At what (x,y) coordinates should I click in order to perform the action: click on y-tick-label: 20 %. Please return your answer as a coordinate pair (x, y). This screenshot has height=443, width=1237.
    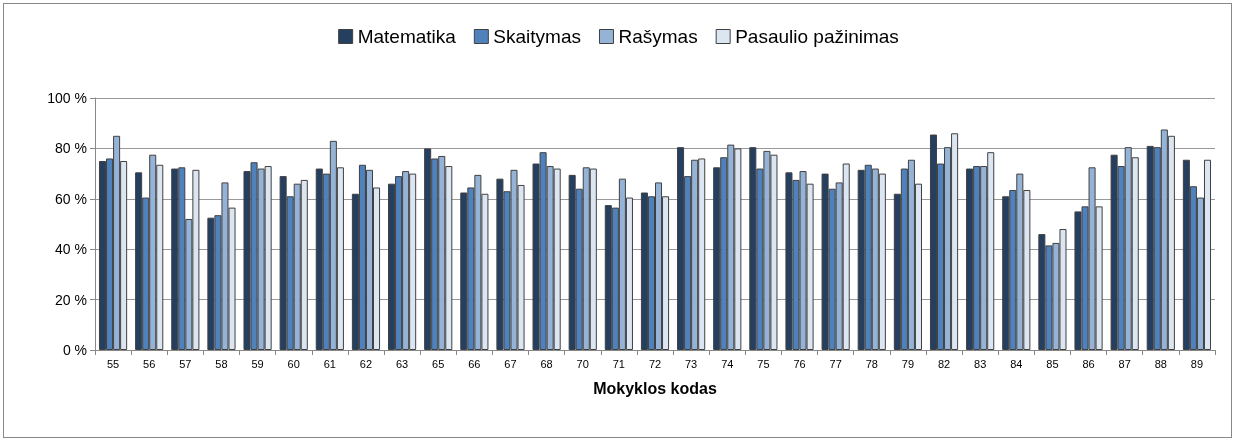
    Looking at the image, I should click on (71, 299).